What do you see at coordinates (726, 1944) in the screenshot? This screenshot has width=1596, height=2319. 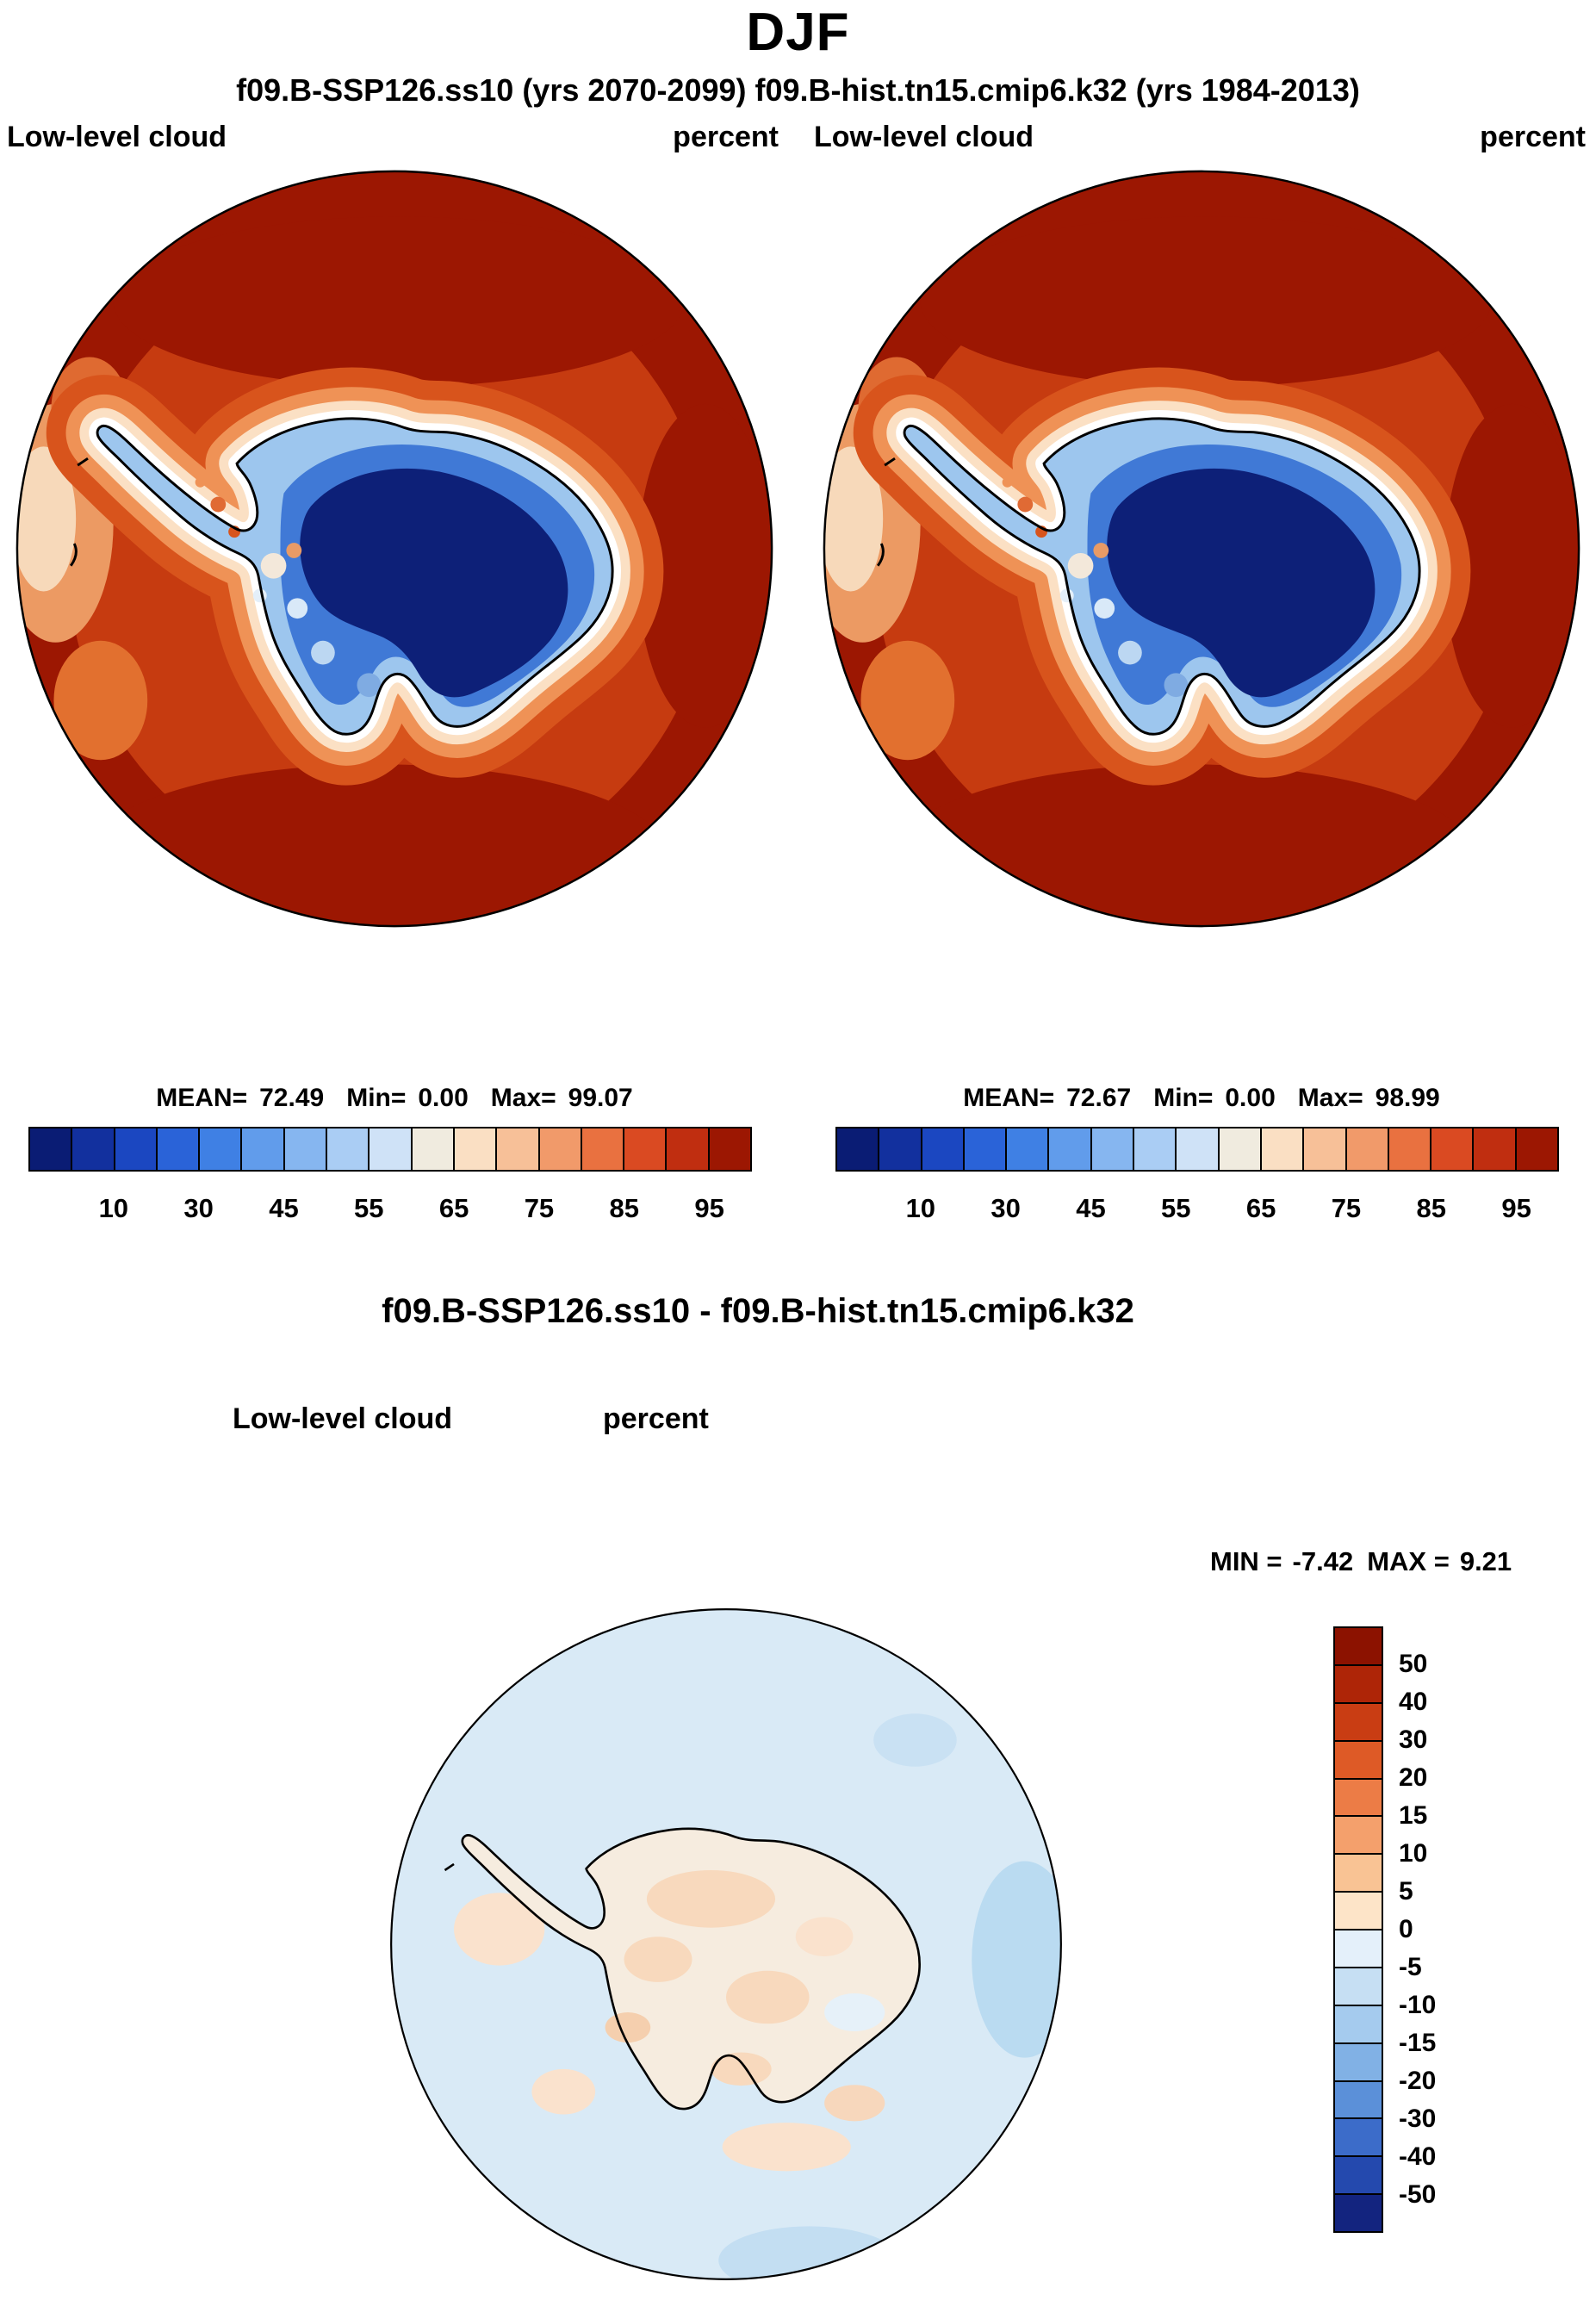 I see `map-difference` at bounding box center [726, 1944].